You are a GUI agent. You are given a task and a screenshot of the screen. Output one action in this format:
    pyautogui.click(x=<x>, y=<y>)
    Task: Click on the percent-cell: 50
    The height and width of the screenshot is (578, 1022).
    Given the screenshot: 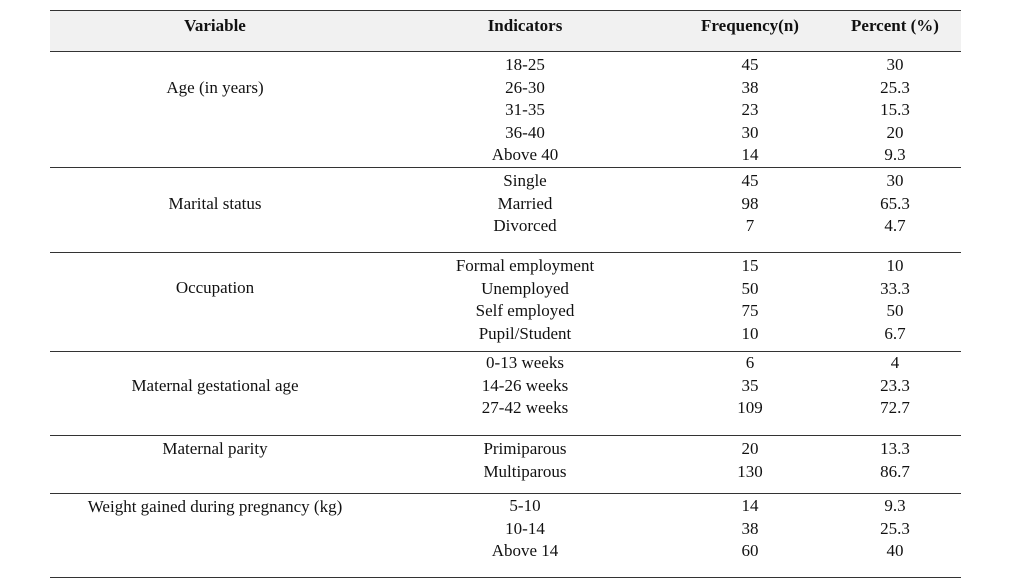 What is the action you would take?
    pyautogui.click(x=895, y=311)
    